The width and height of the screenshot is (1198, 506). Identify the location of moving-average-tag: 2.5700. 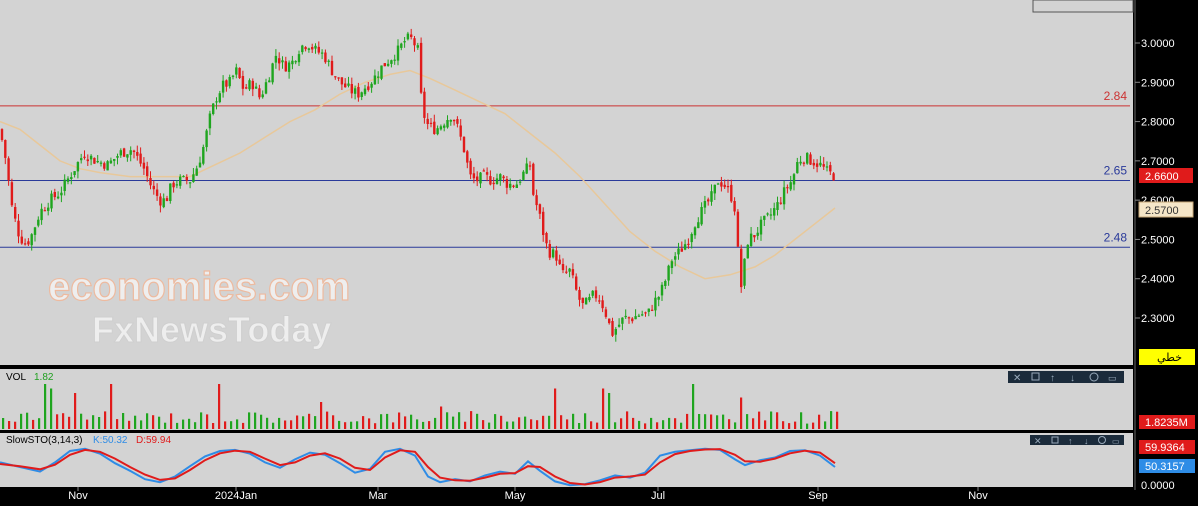
(1166, 209).